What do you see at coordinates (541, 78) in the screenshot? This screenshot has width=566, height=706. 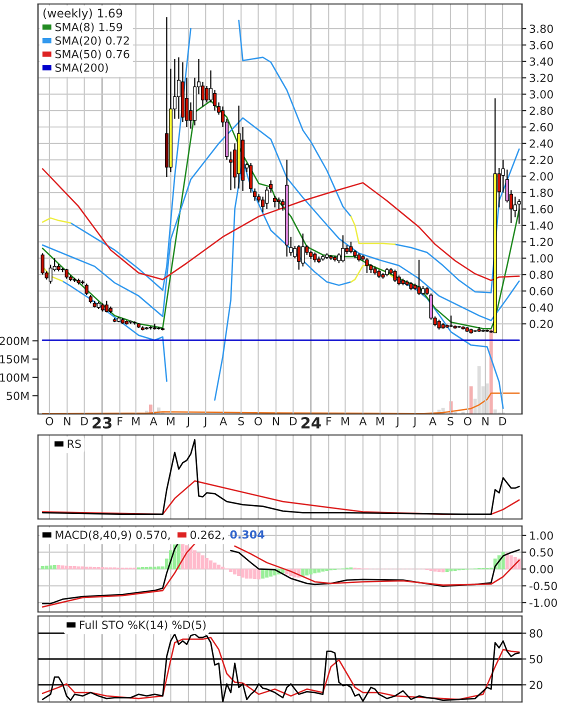 I see `y-tick-label: 3.20` at bounding box center [541, 78].